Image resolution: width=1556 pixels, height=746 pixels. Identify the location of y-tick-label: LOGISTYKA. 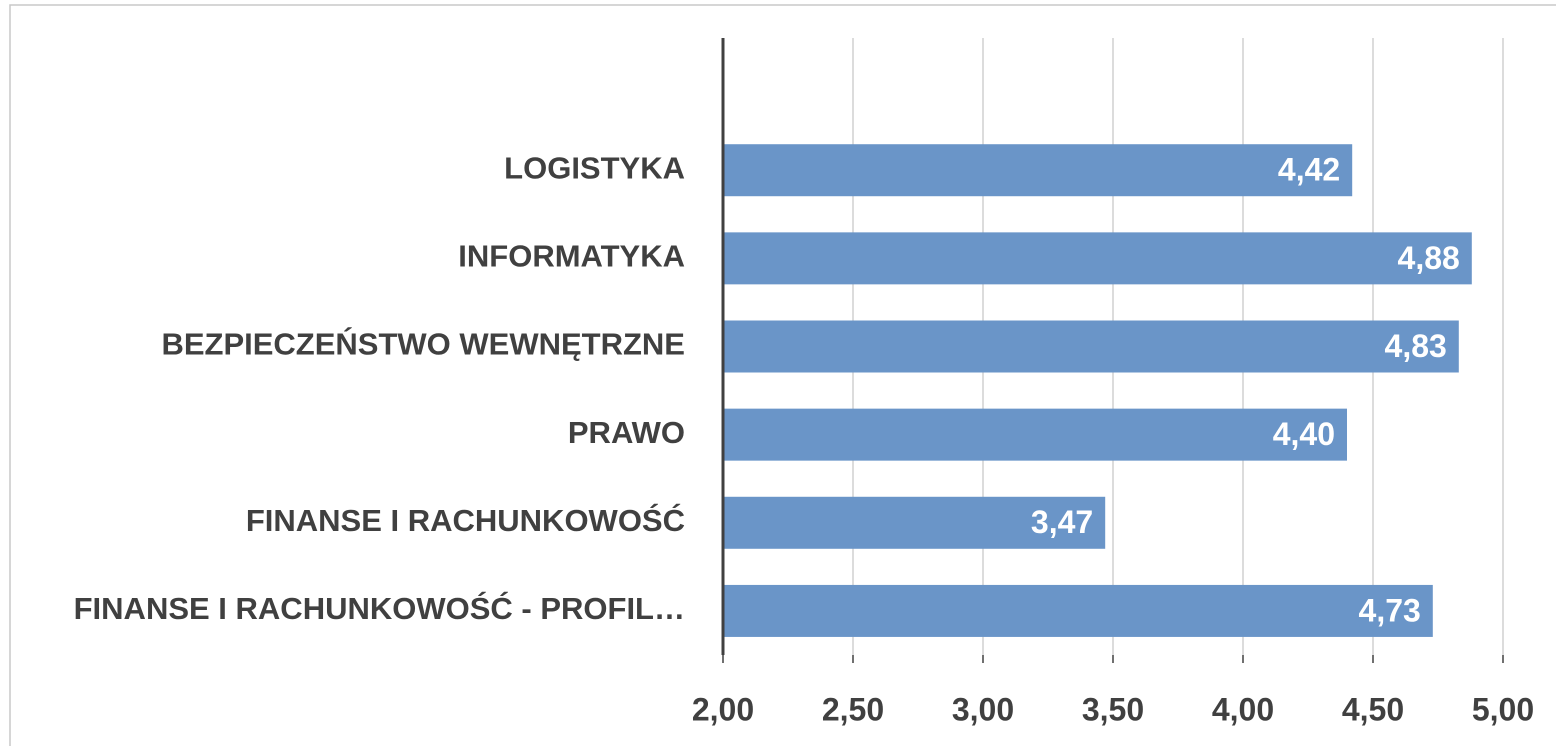
(594, 167).